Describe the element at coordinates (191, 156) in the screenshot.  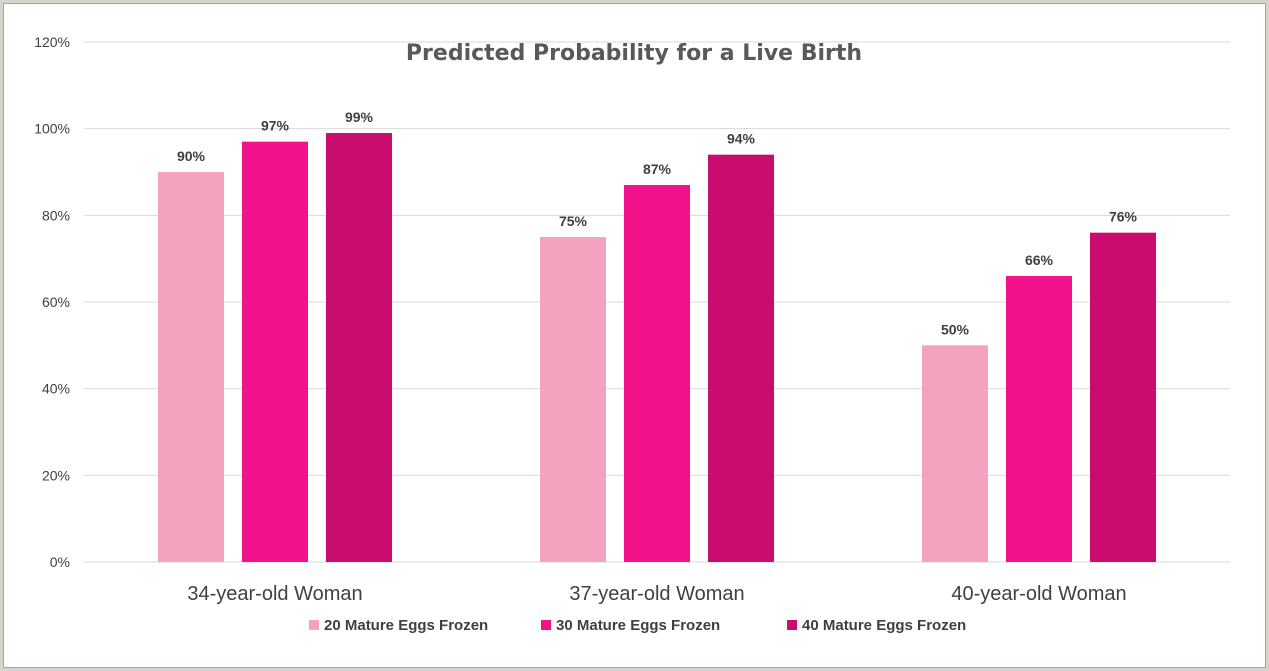
I see `data-label: 90%` at that location.